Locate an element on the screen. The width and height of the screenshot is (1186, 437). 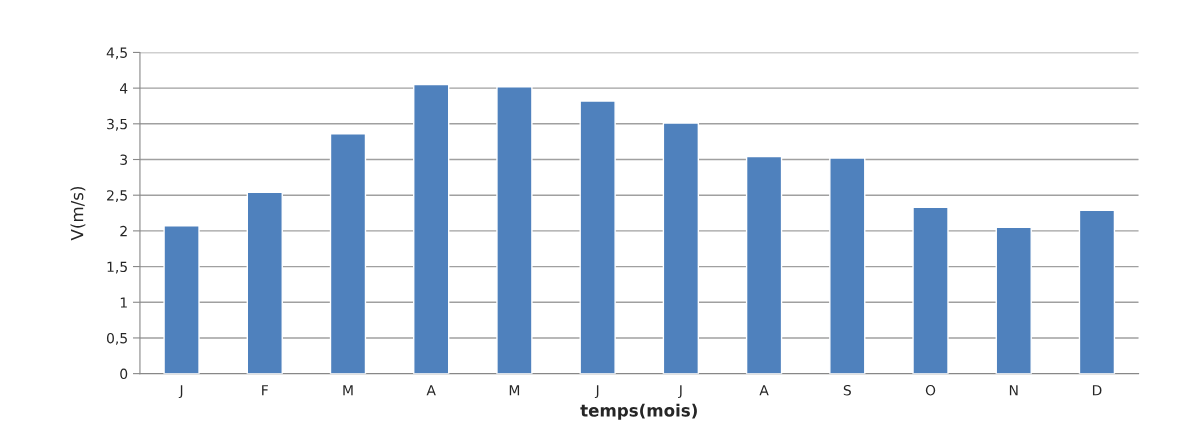
x-tick-label: D is located at coordinates (1097, 390).